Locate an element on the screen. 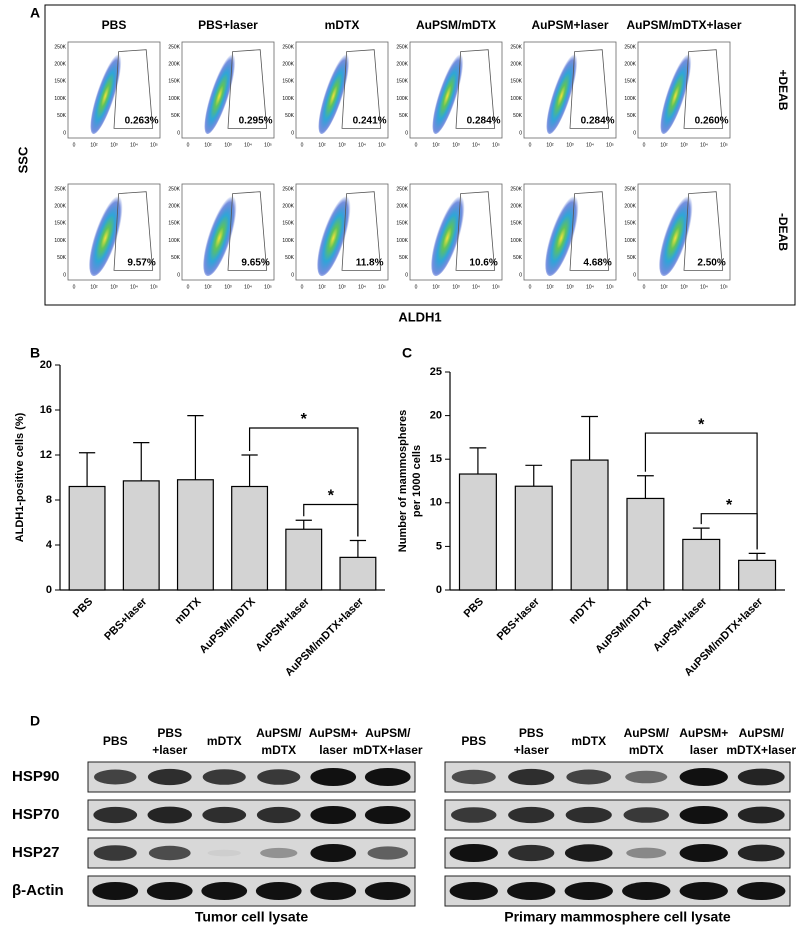  gate-percentage: 11.8% is located at coordinates (370, 262).